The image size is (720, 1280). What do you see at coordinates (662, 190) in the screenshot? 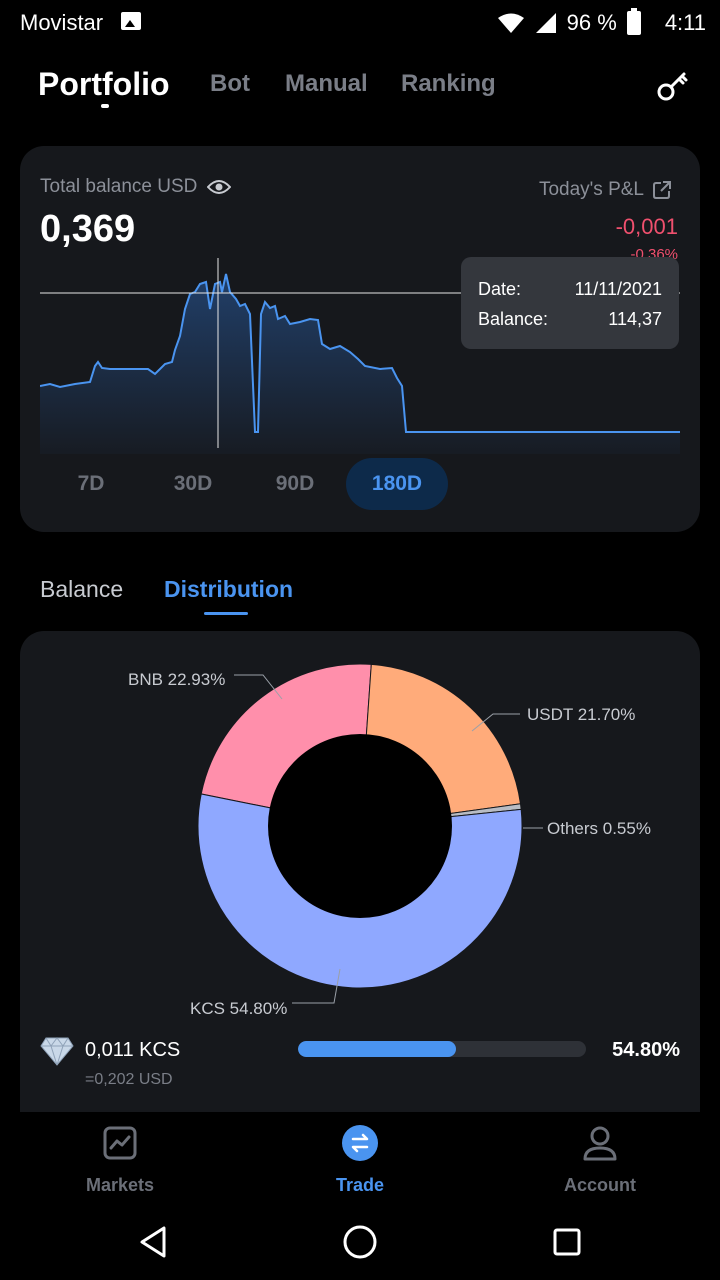
I see `external-link-icon` at bounding box center [662, 190].